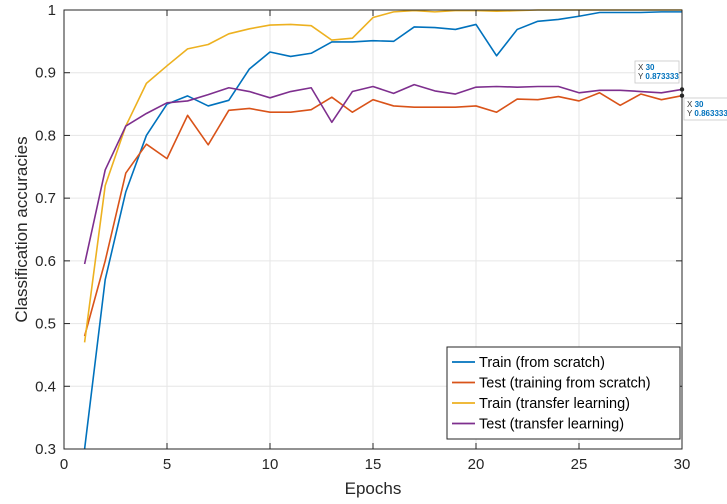 The height and width of the screenshot is (504, 727). Describe the element at coordinates (542, 363) in the screenshot. I see `legend-entry: Train (from scratch)` at that location.